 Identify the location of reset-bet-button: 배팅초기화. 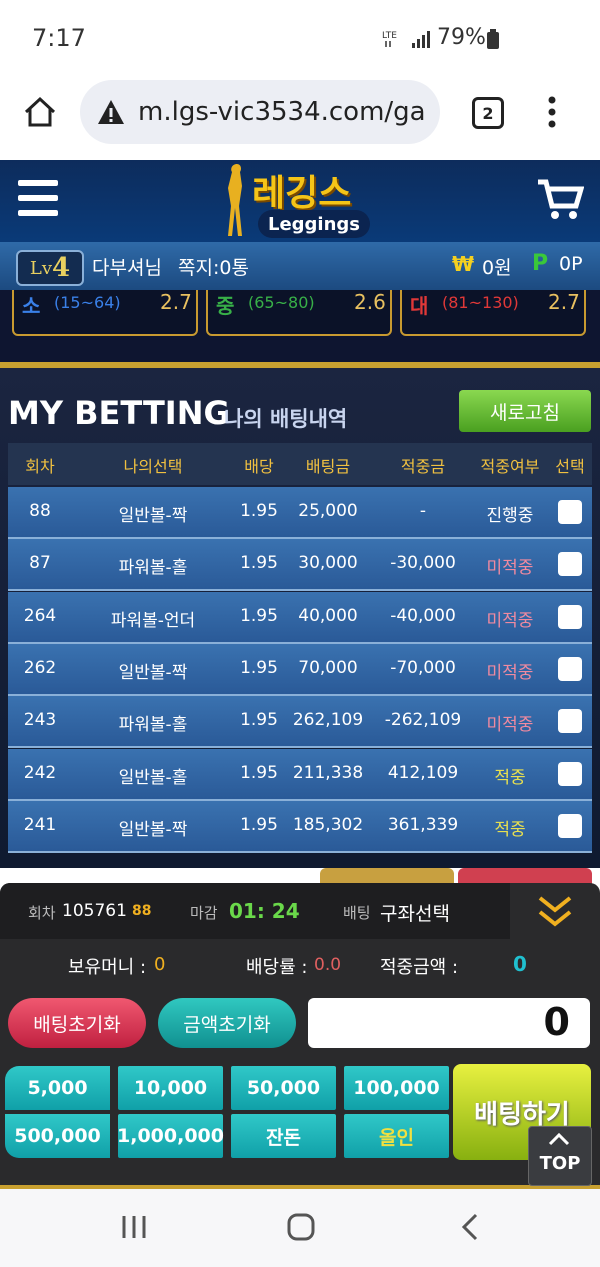
(77, 1023).